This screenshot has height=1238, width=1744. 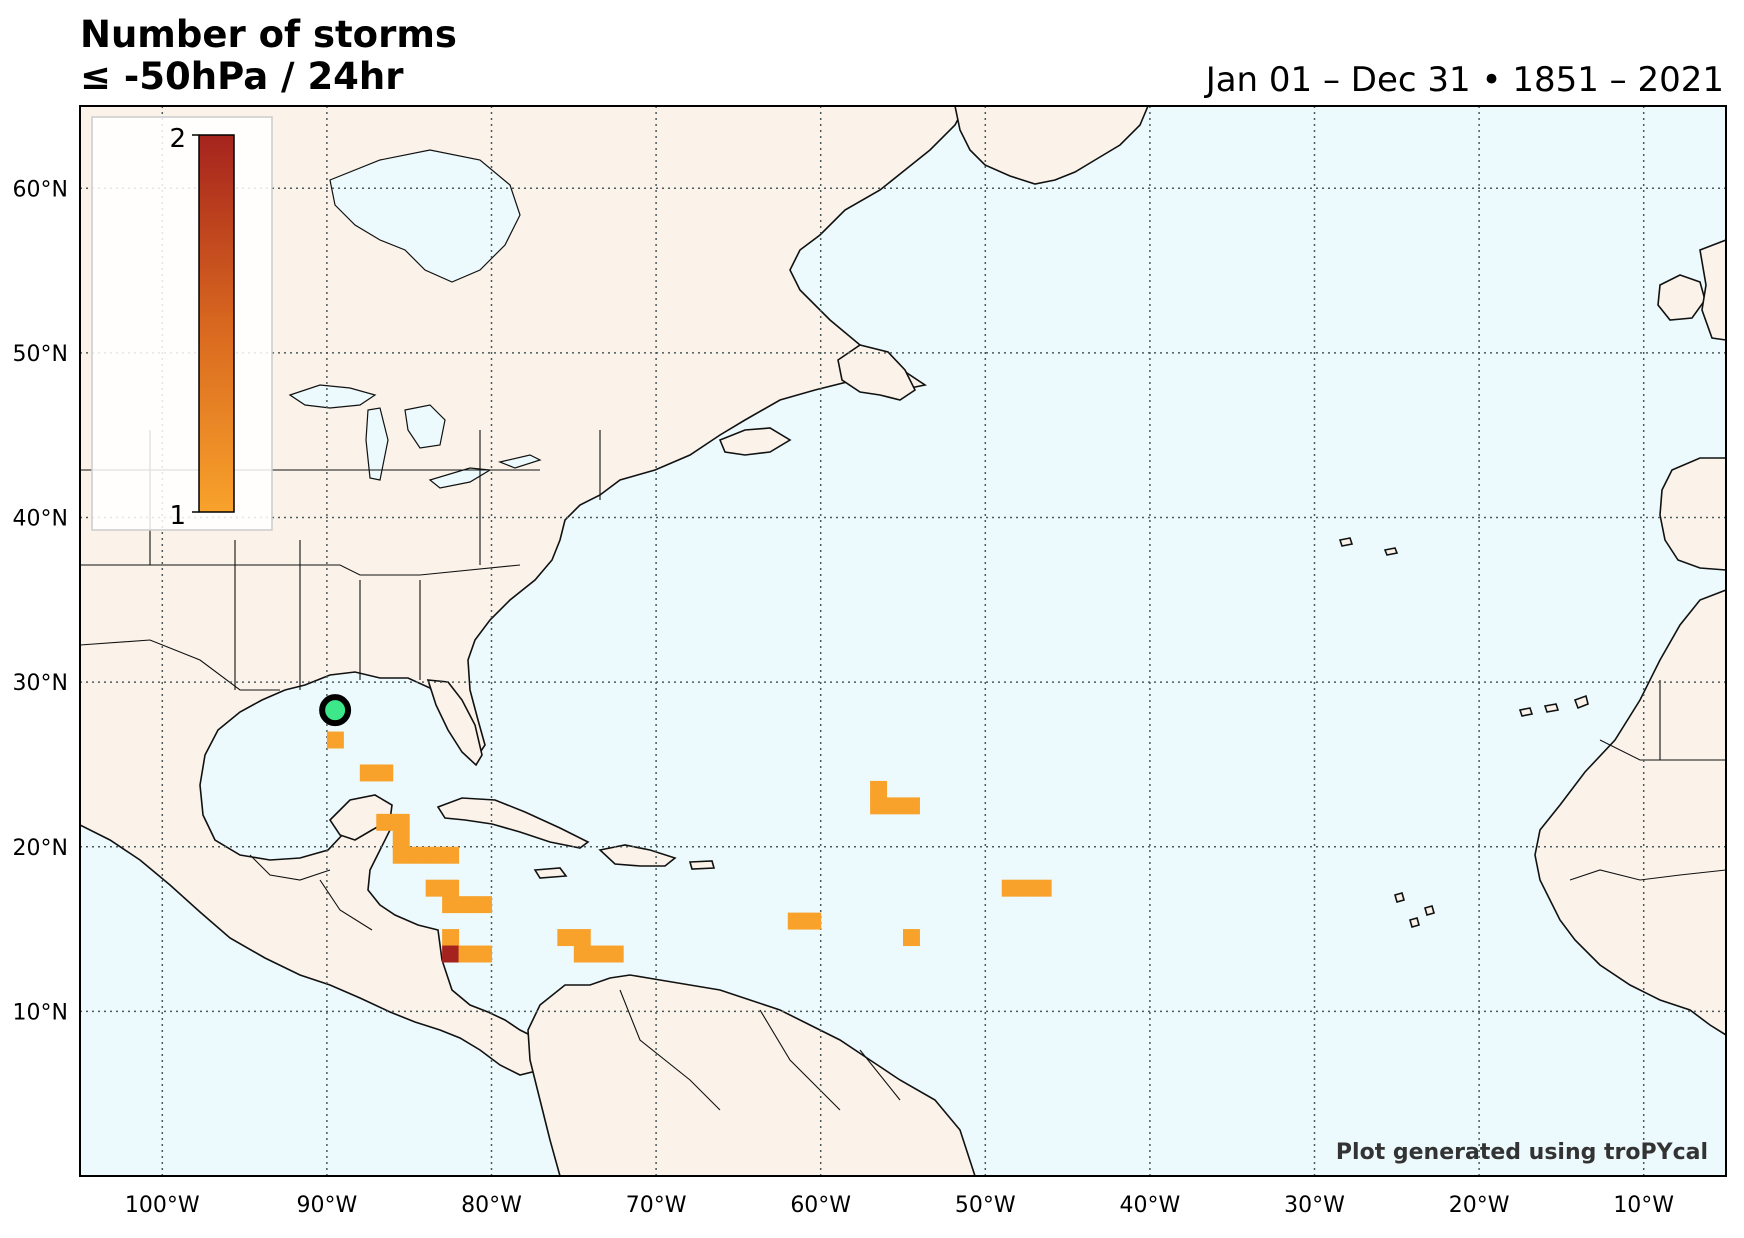 What do you see at coordinates (425, 426) in the screenshot?
I see `lake-huron` at bounding box center [425, 426].